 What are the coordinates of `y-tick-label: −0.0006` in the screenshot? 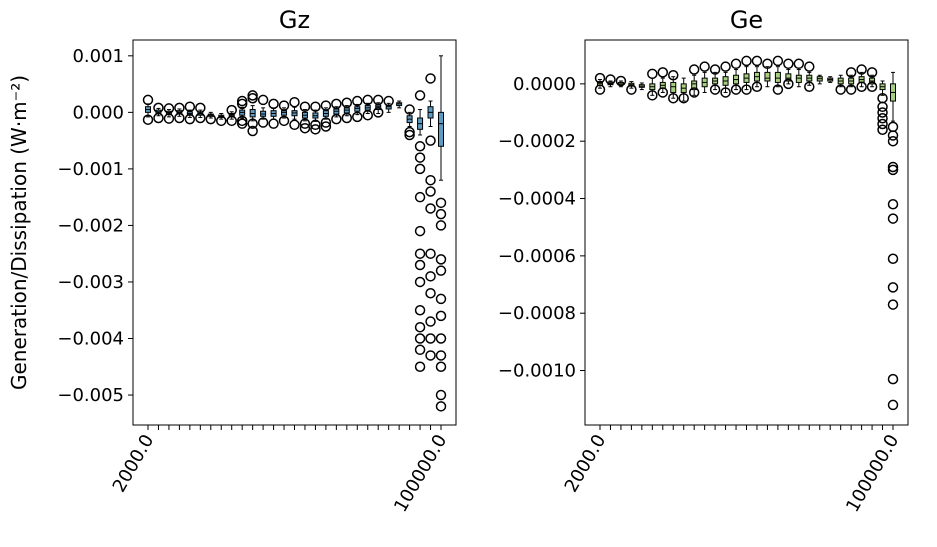 It's located at (537, 256).